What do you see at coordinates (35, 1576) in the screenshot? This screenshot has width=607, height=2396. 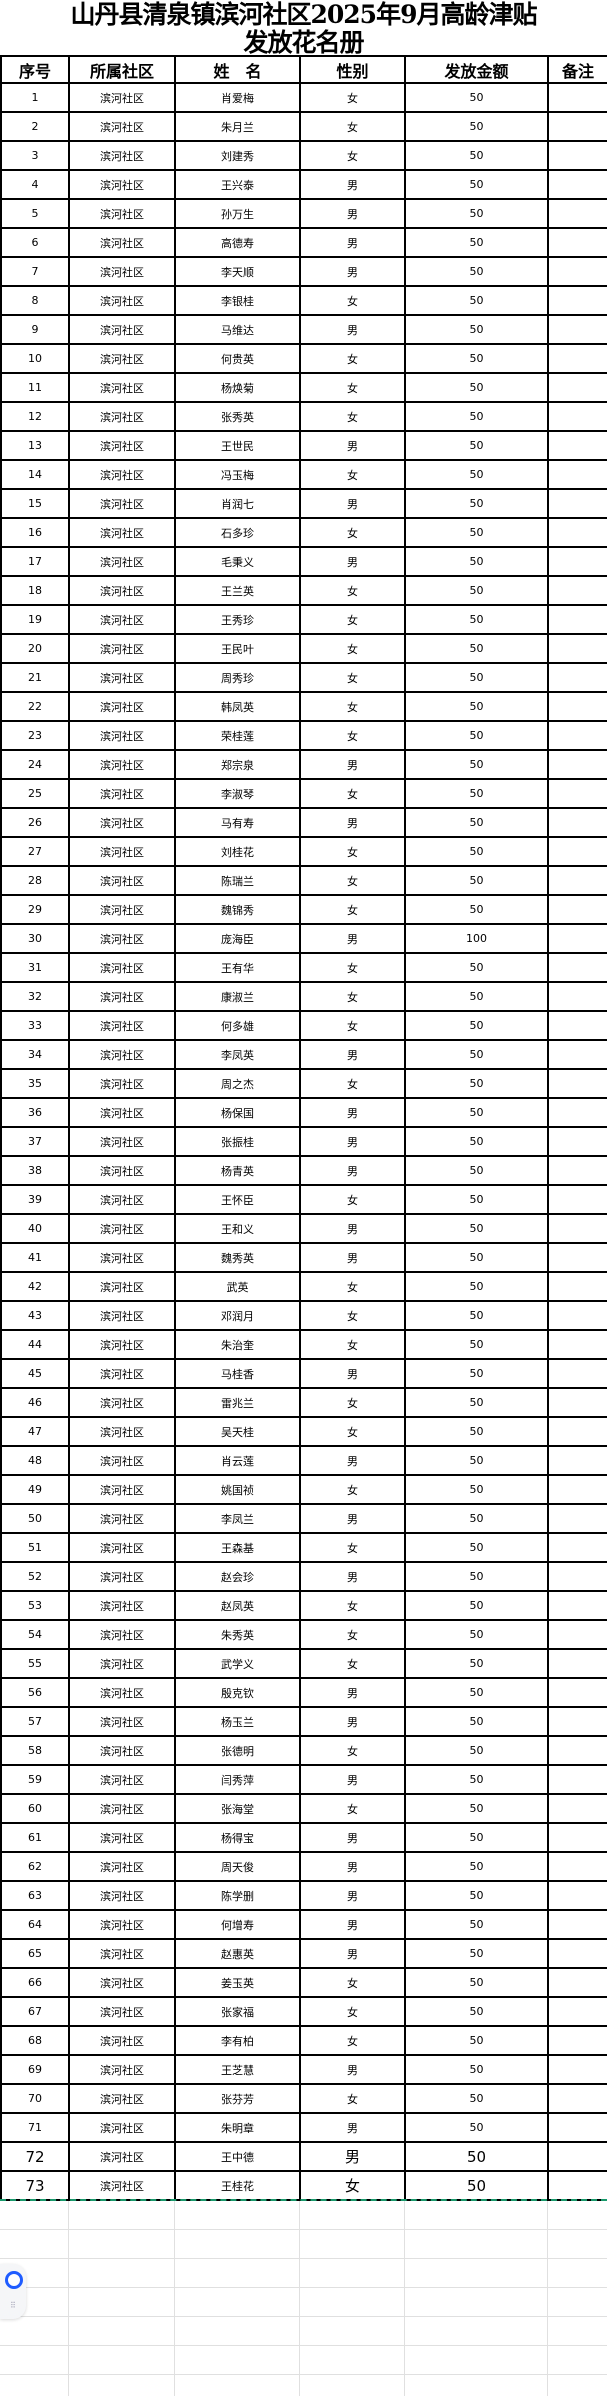 I see `cell-no: 52` at bounding box center [35, 1576].